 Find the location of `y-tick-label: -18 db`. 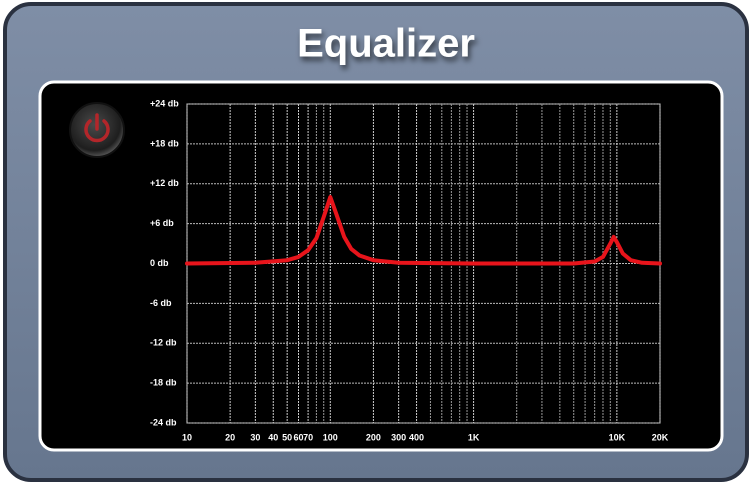

y-tick-label: -18 db is located at coordinates (163, 383).